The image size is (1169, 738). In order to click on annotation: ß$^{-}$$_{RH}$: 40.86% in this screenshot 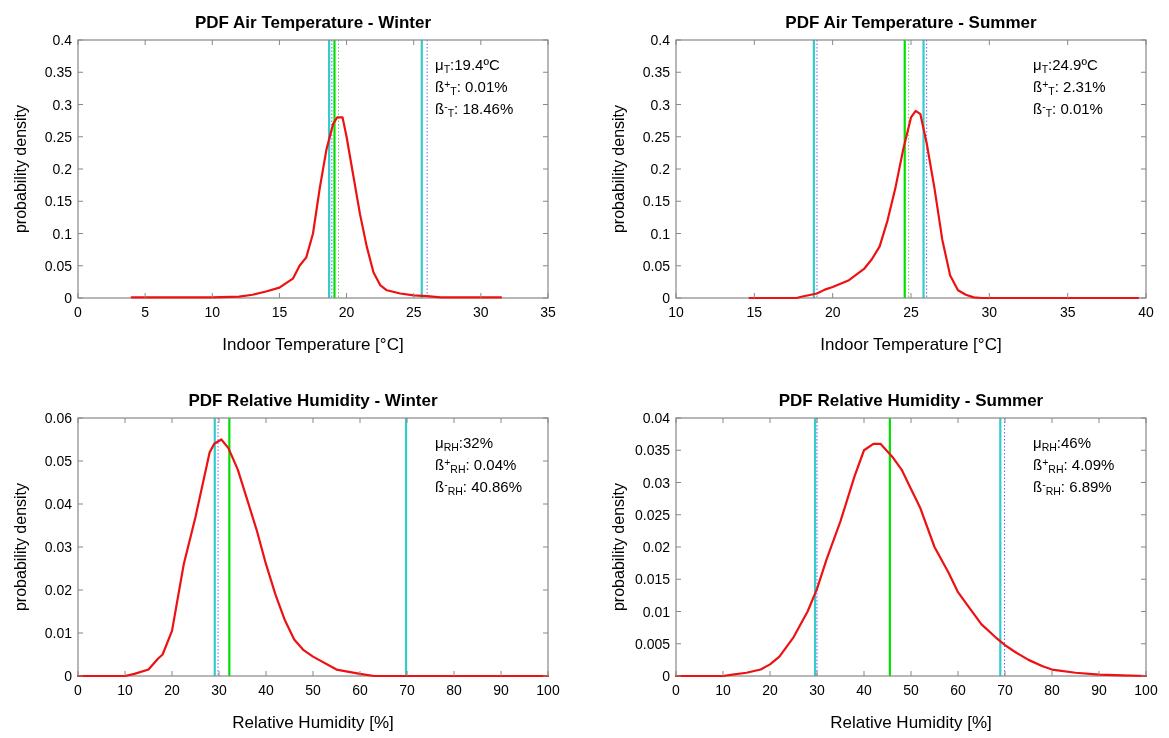, I will do `click(479, 487)`.